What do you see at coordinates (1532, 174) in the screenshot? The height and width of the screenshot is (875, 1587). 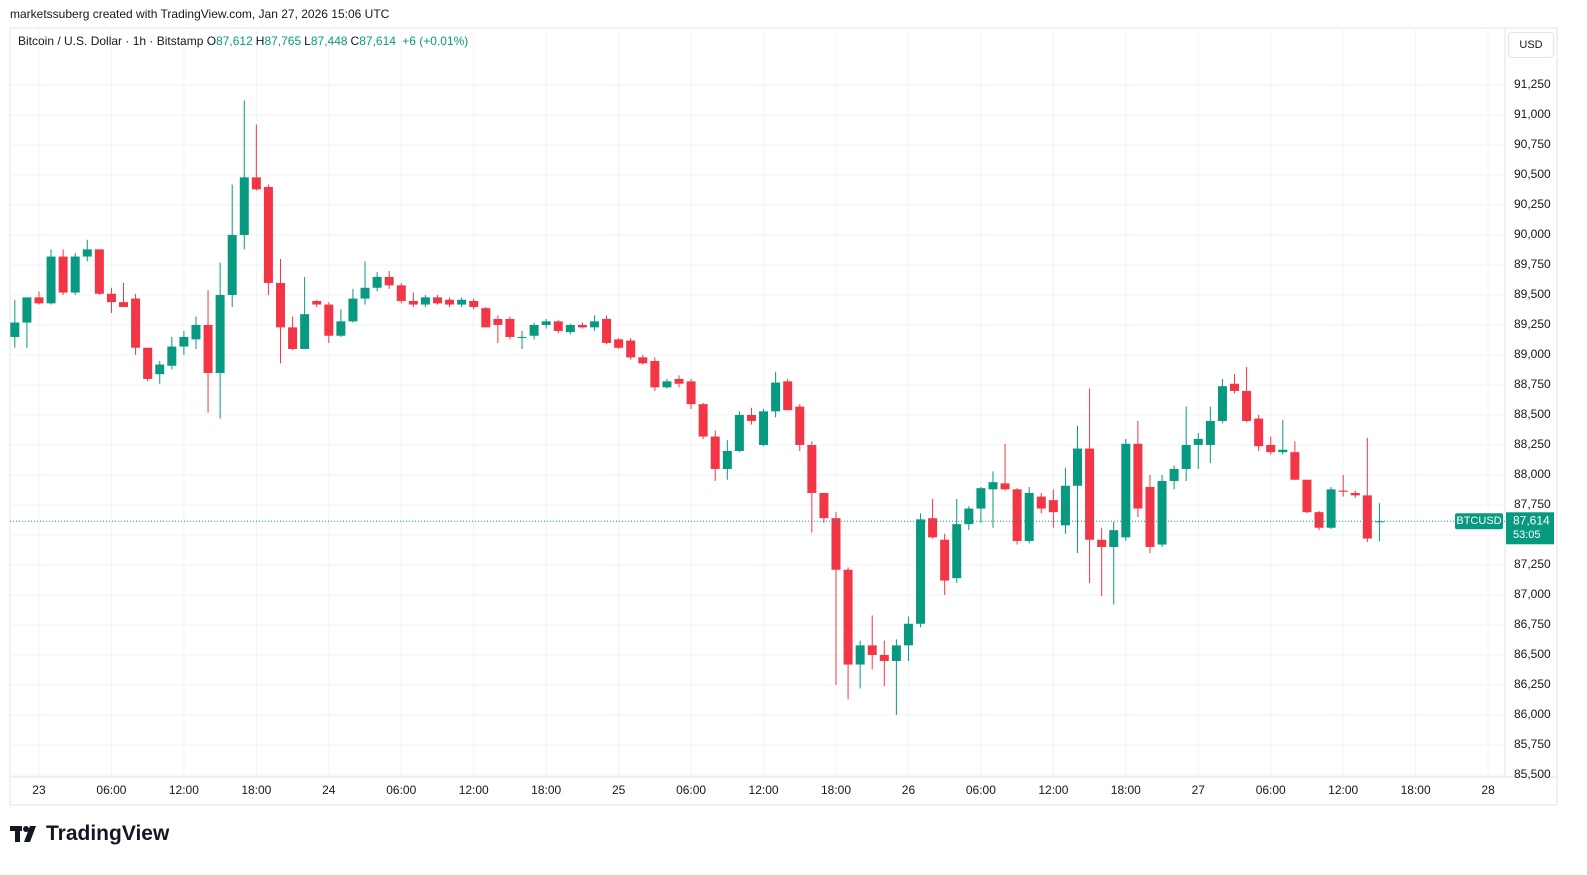 I see `y-tick-label: 90,500` at bounding box center [1532, 174].